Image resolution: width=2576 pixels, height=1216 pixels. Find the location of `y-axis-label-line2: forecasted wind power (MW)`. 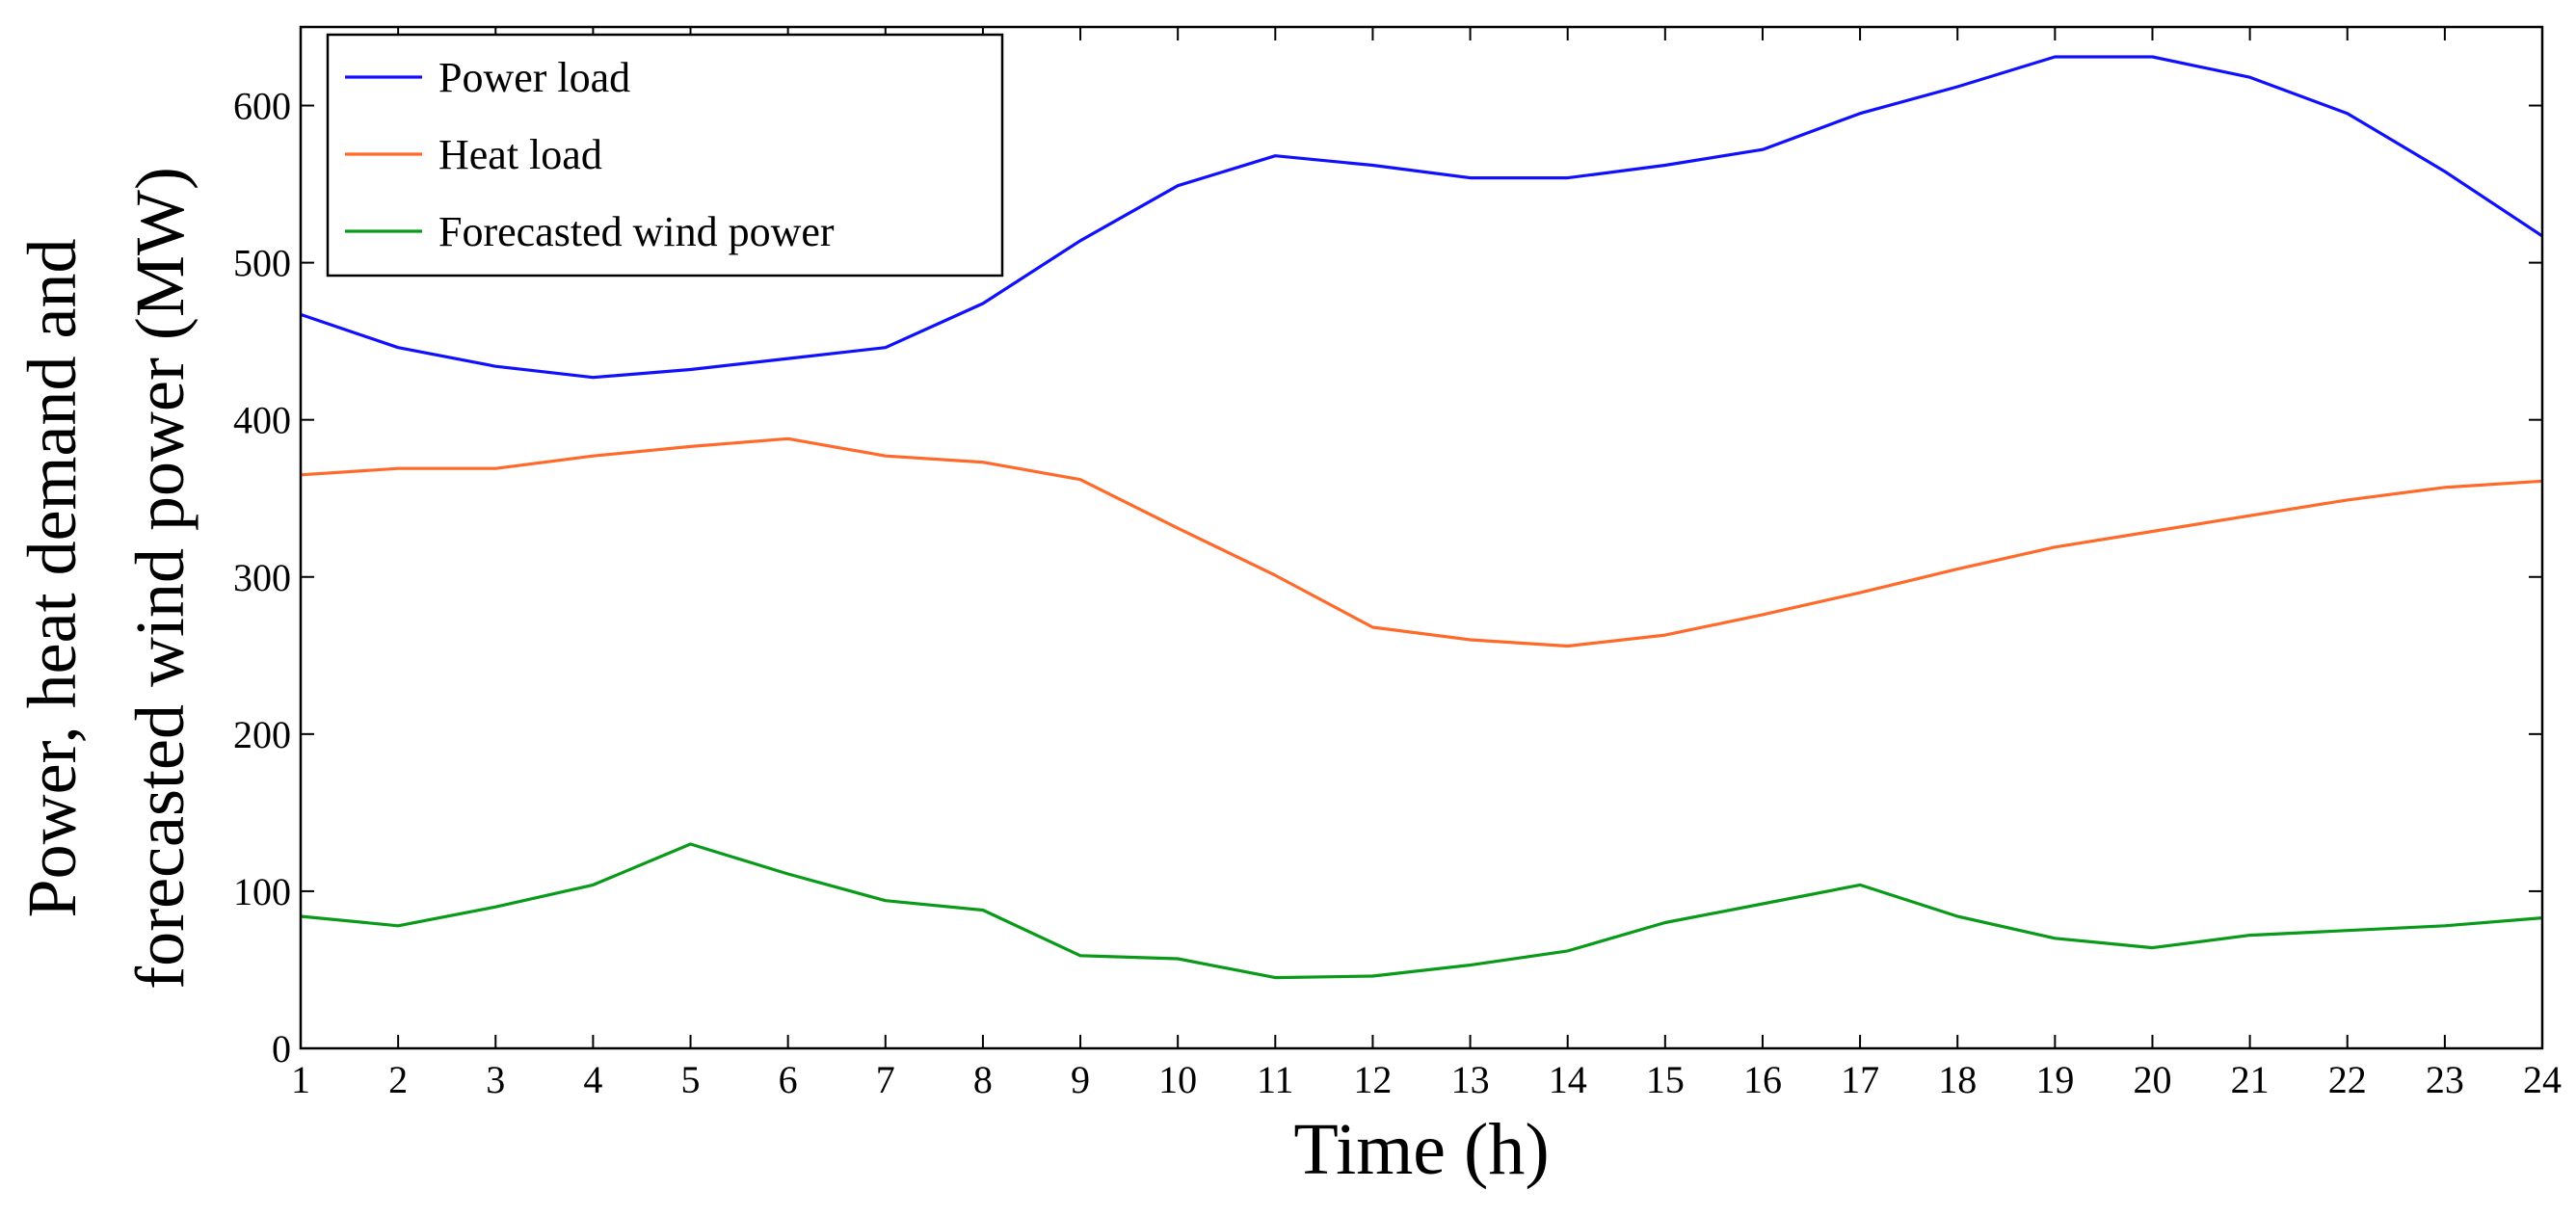

y-axis-label-line2: forecasted wind power (MW) is located at coordinates (160, 578).